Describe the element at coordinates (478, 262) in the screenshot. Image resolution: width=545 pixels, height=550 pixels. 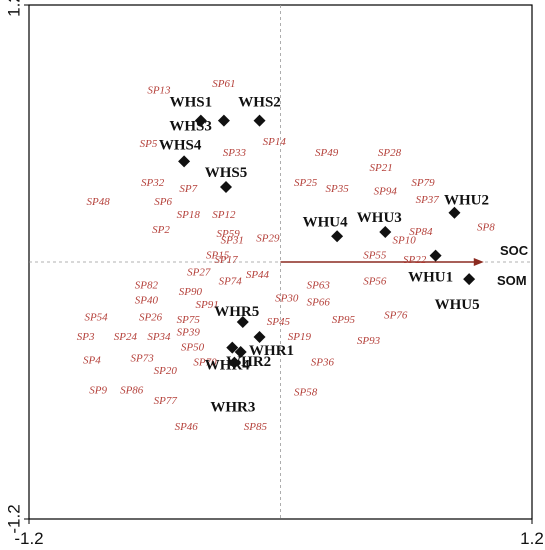
I see `vector-arrowhead` at that location.